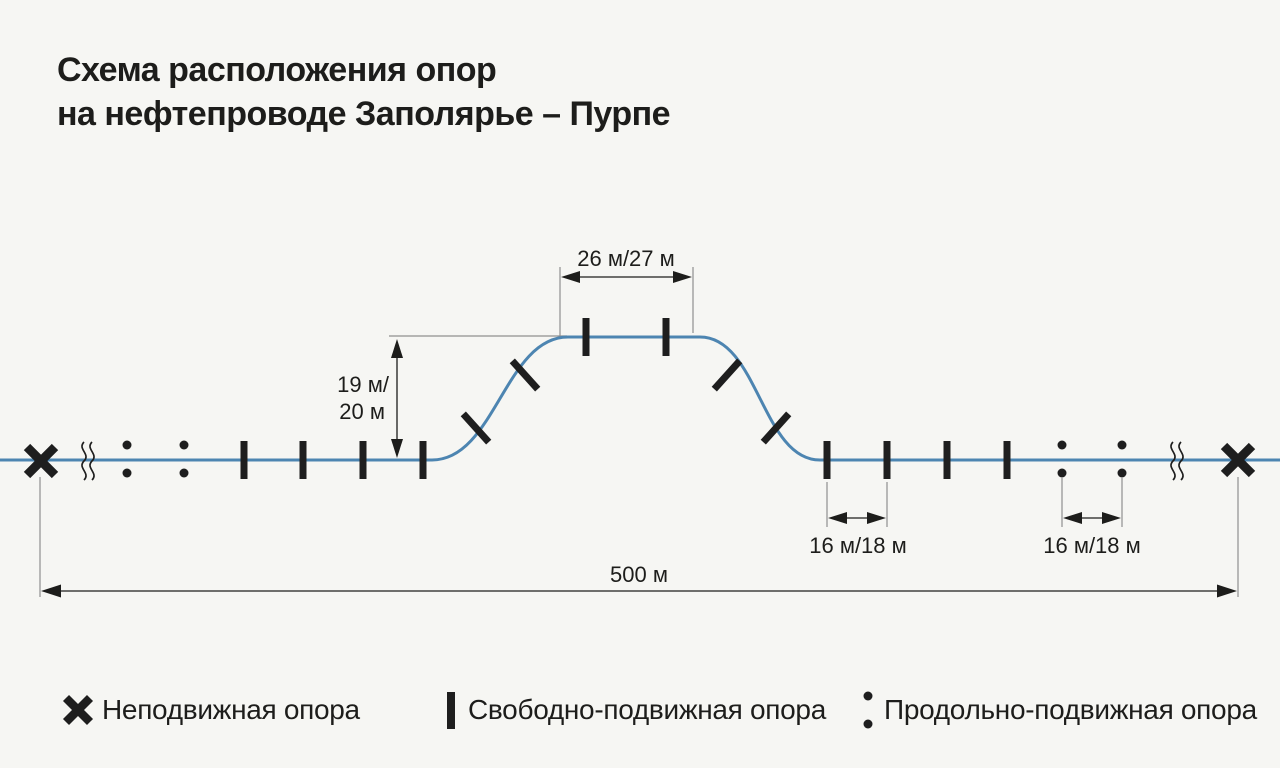  Describe the element at coordinates (868, 710) in the screenshot. I see `longitudinal-moving-support-icon` at that location.